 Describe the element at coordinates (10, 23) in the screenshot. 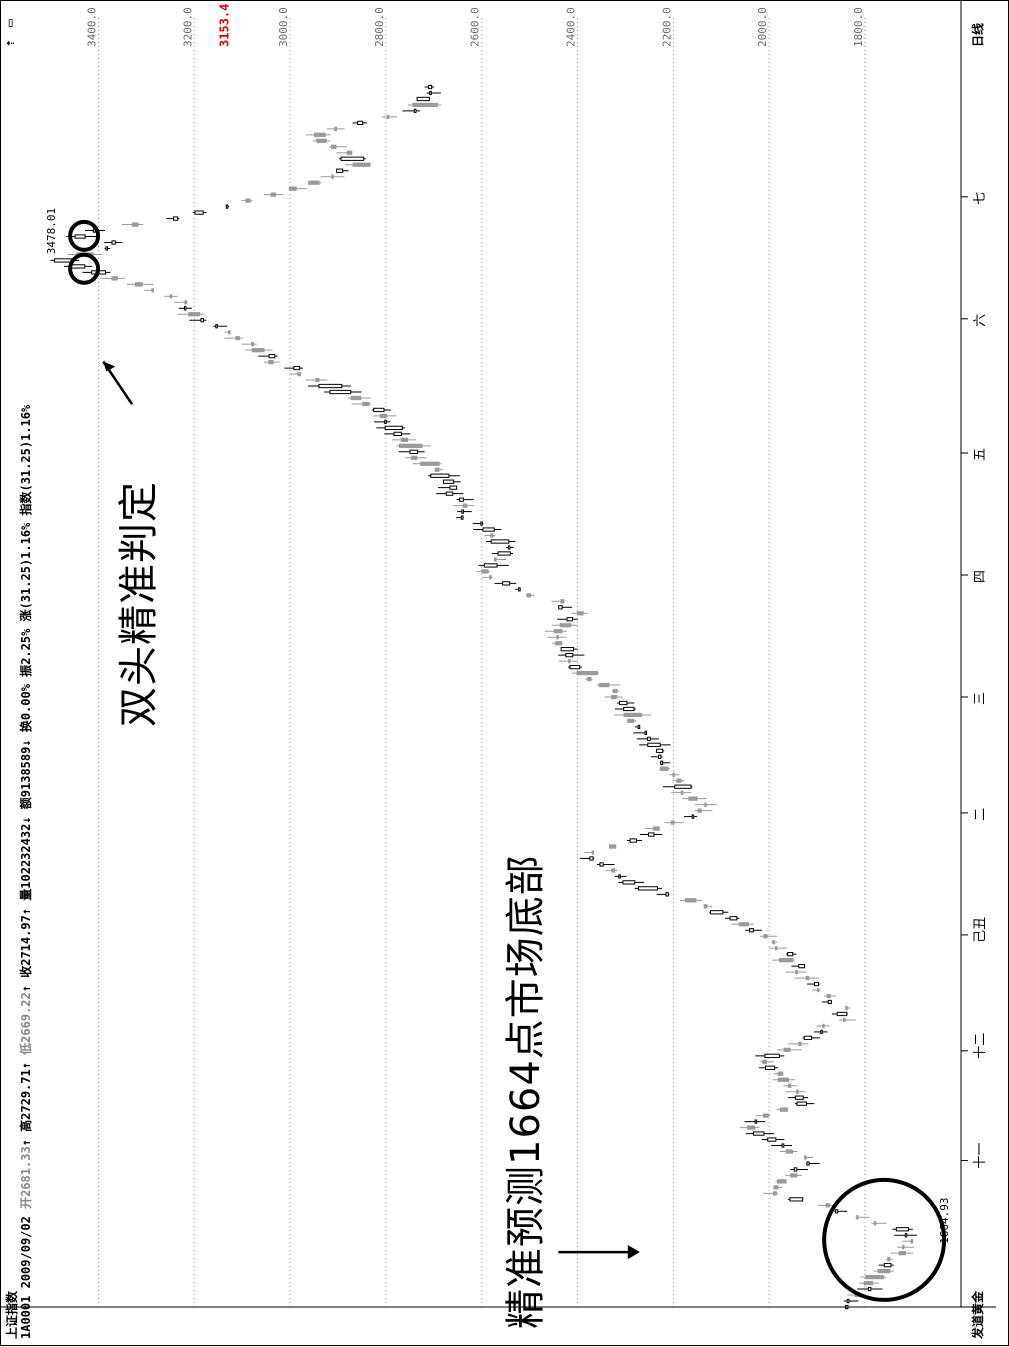

I see `window-icon: ▭` at that location.